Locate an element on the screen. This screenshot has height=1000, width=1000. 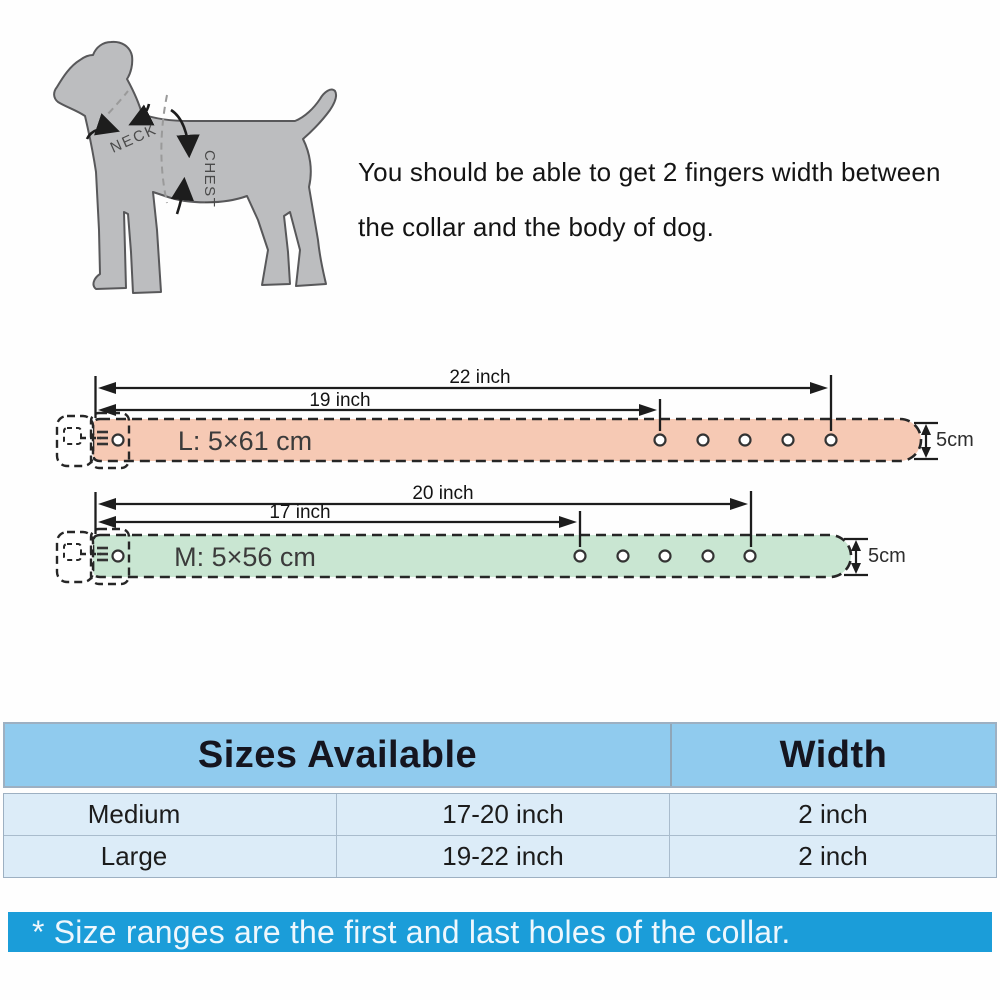
collar-large-buckle is located at coordinates (93, 440).